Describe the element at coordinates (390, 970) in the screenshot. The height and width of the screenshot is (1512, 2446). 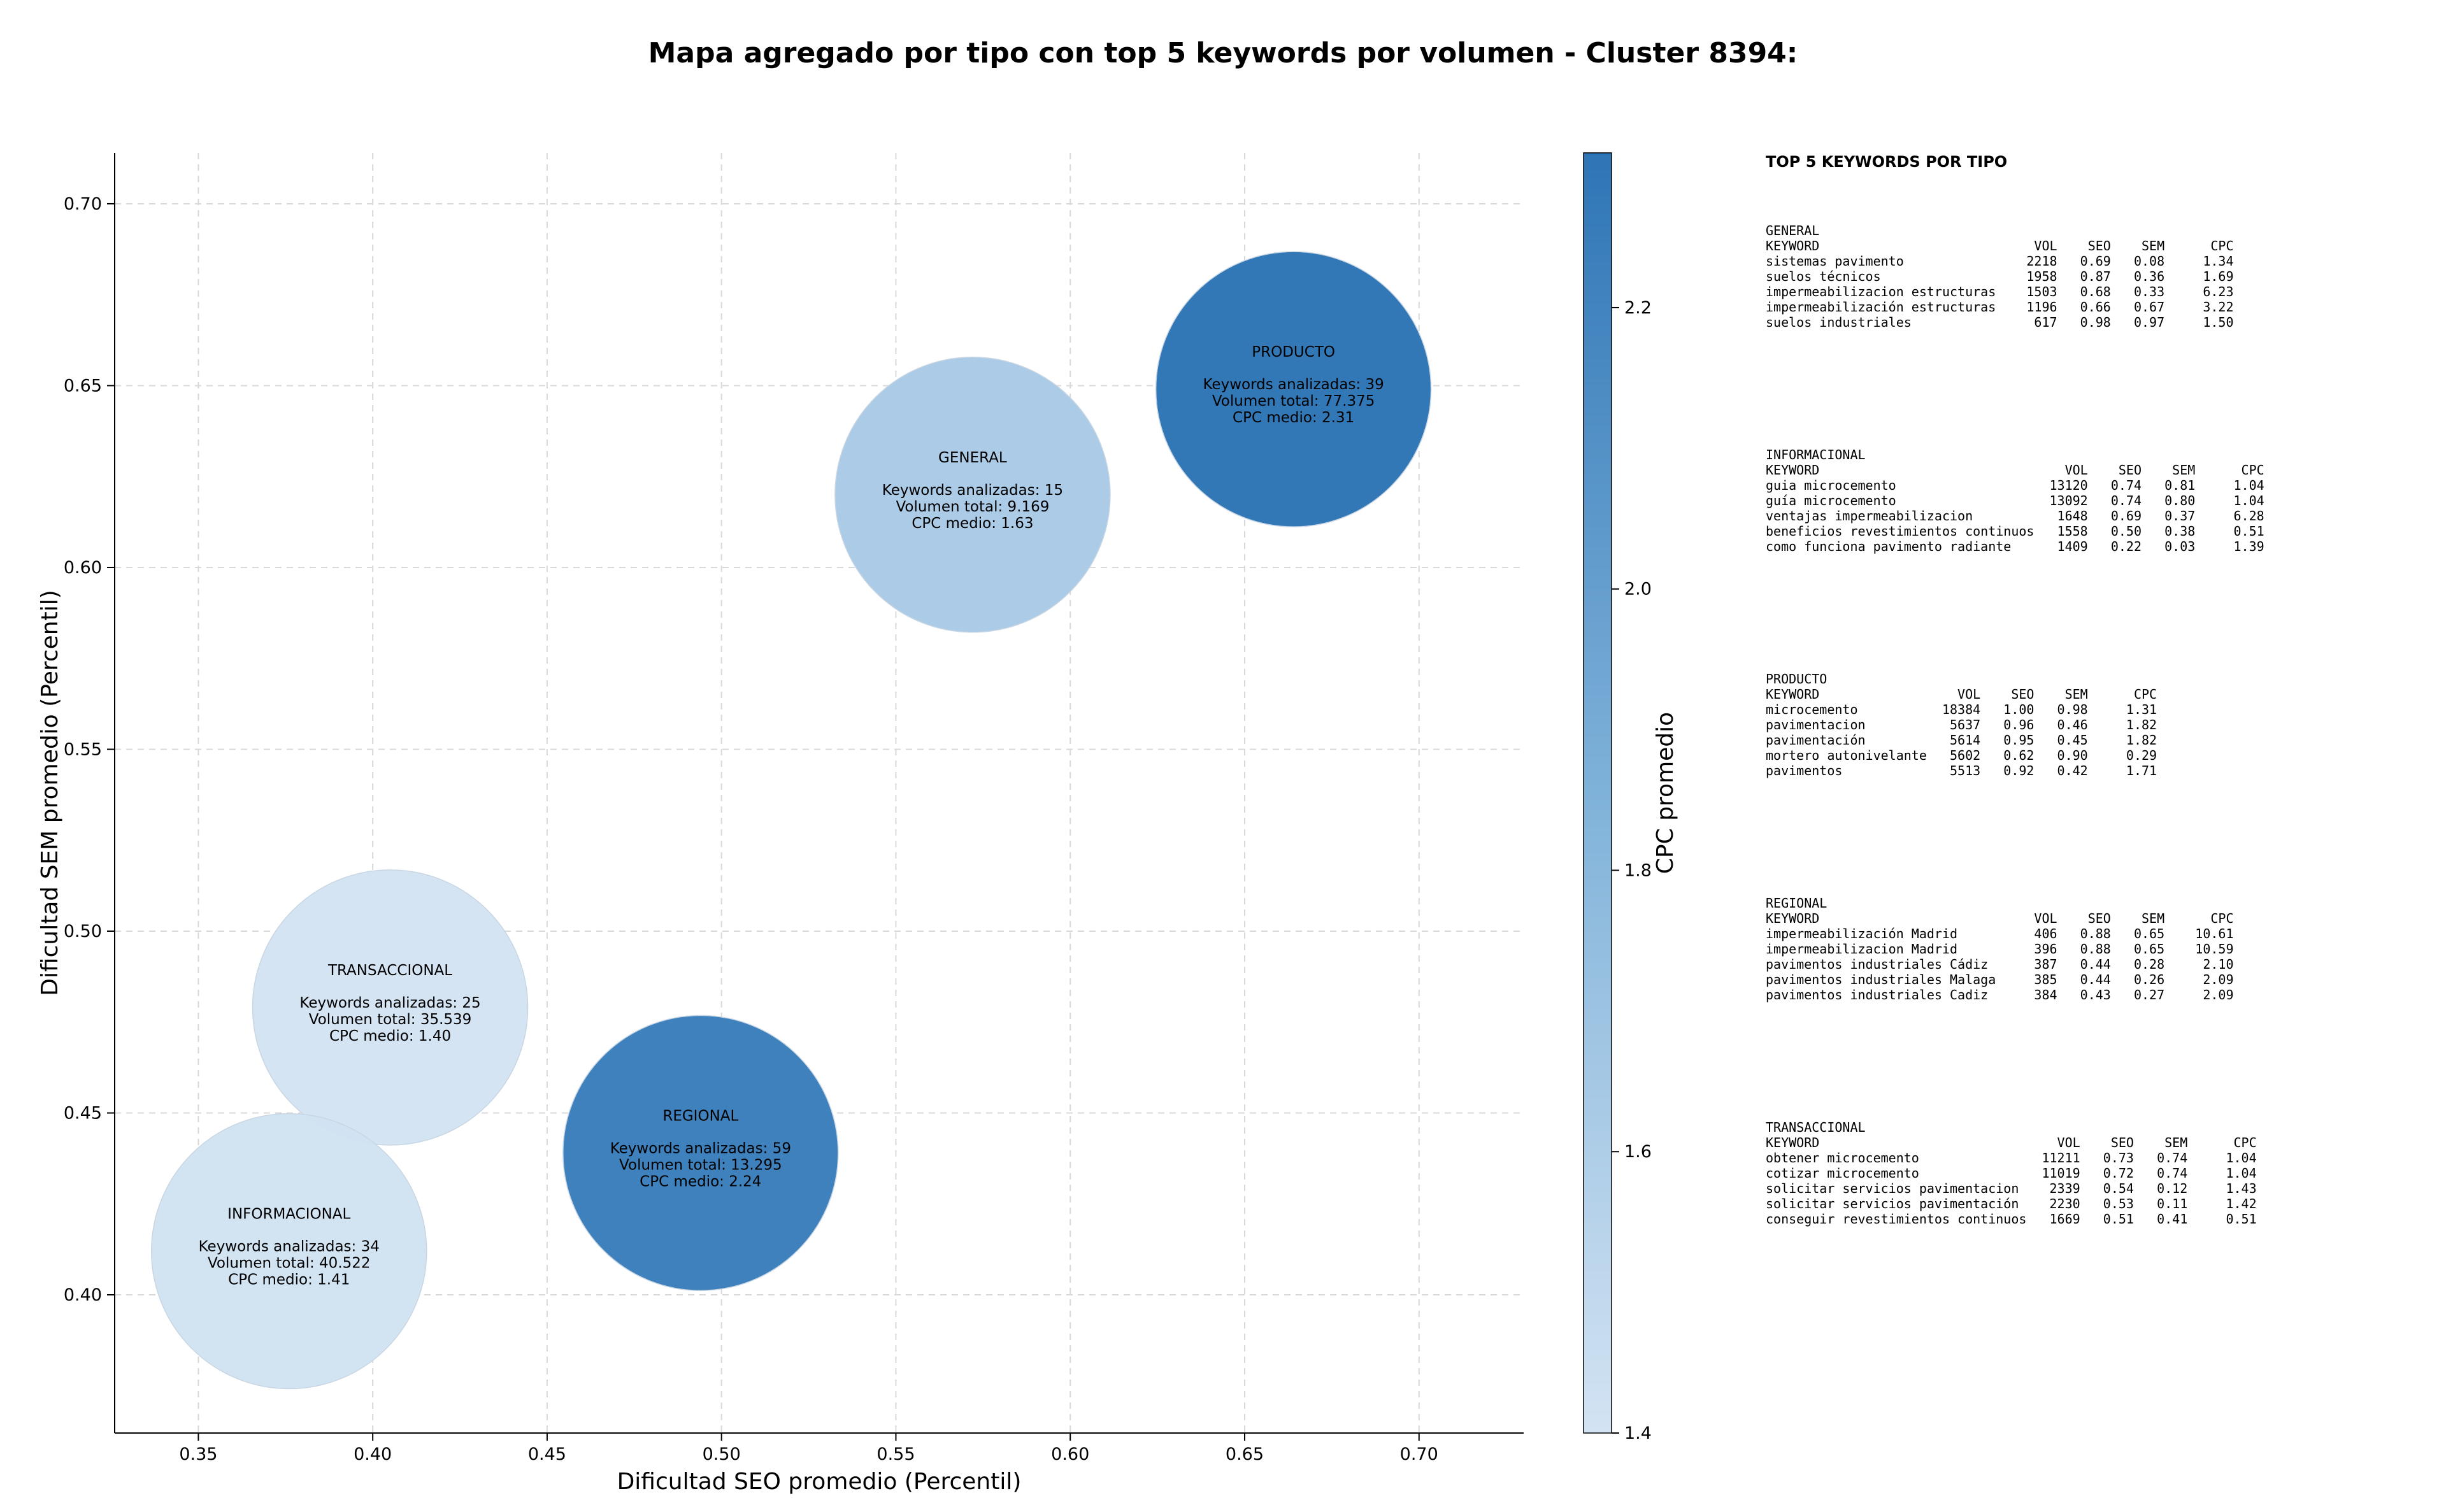
I see `bubble-label: TRANSACCIONAL` at that location.